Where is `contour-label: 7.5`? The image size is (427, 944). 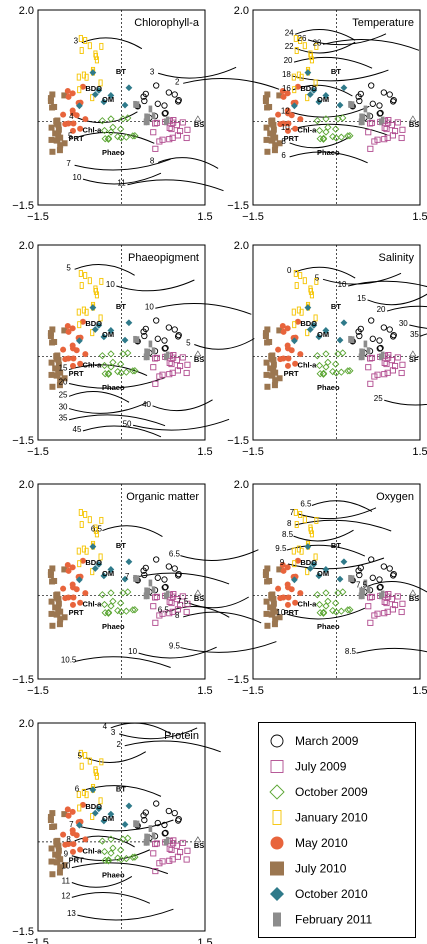
contour-label: 7.5 is located at coordinates (362, 584).